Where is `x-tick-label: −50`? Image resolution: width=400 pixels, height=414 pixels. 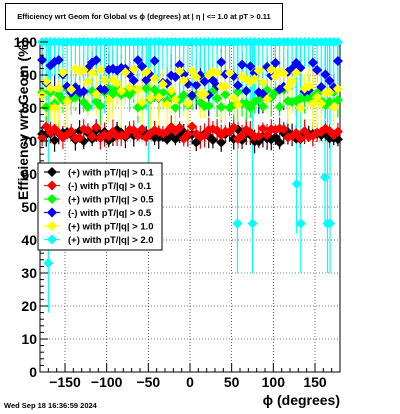
x-tick-label: −50 is located at coordinates (148, 382).